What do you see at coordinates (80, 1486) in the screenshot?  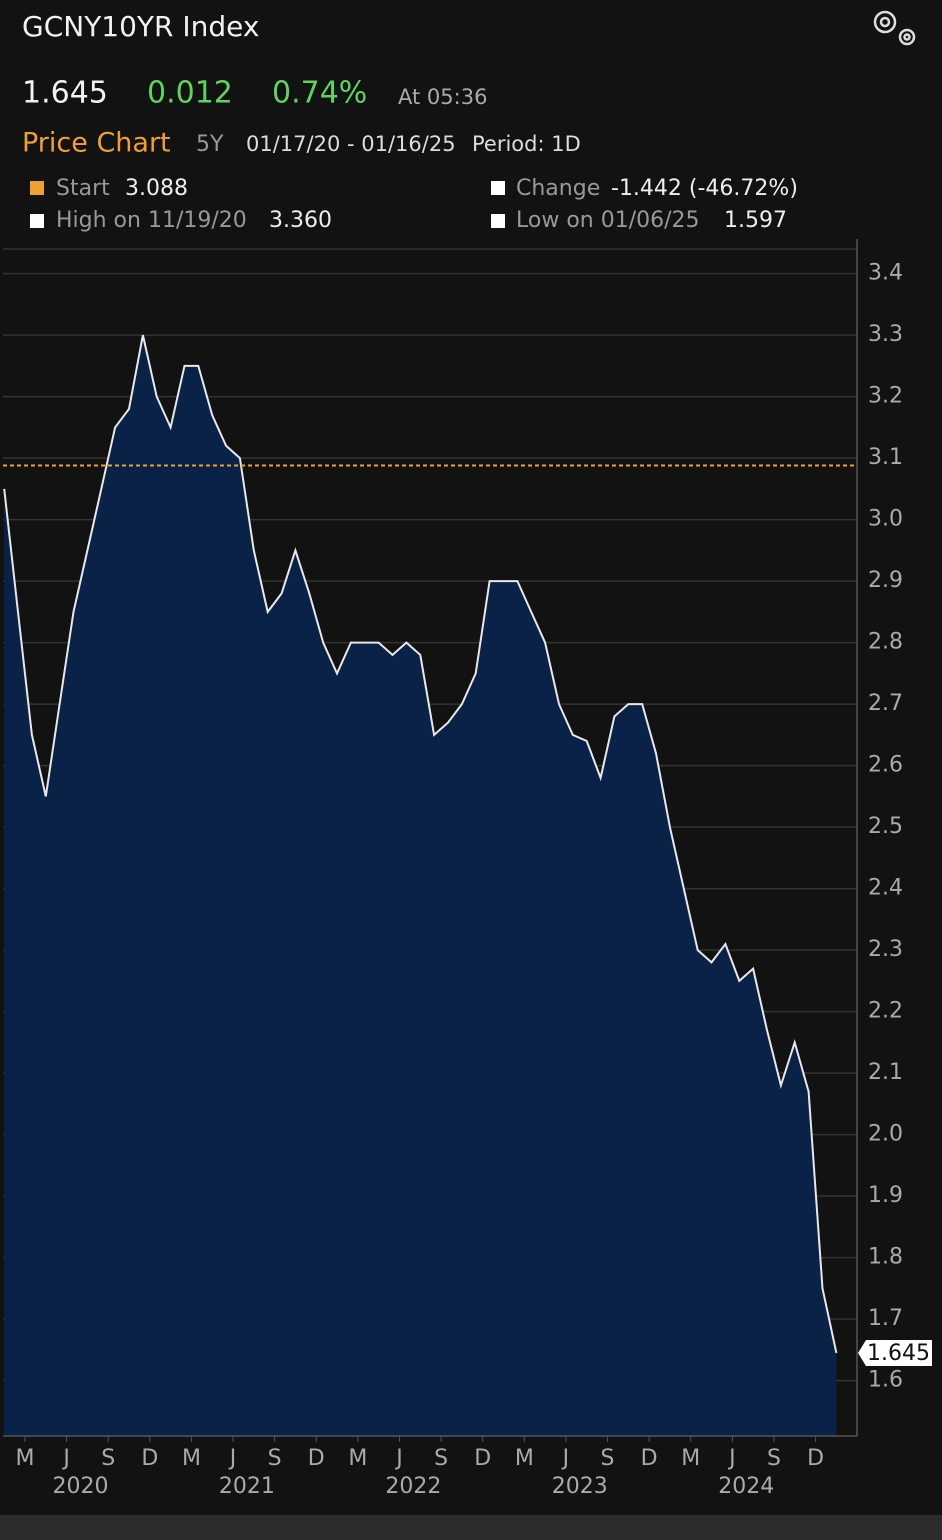 I see `year-label: 2020` at bounding box center [80, 1486].